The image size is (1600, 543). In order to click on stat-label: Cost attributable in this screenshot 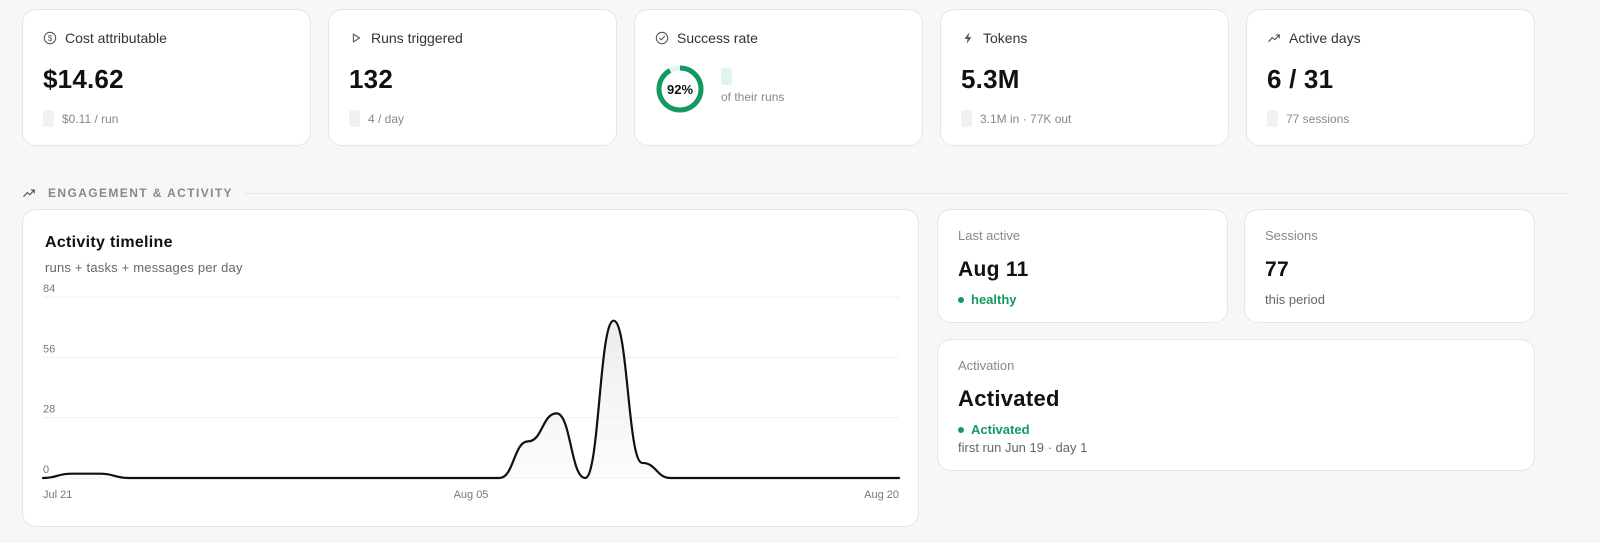, I will do `click(116, 38)`.